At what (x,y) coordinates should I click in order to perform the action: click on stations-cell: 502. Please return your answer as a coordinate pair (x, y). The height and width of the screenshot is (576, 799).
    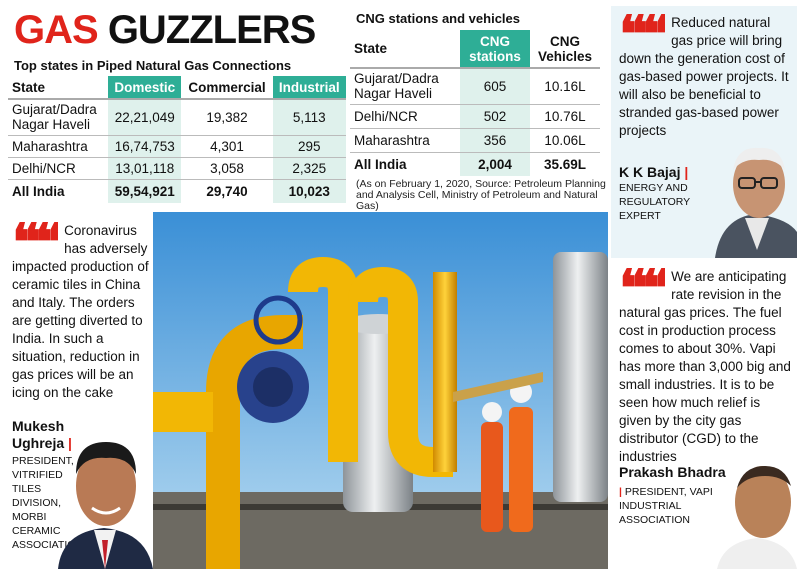
    Looking at the image, I should click on (495, 116).